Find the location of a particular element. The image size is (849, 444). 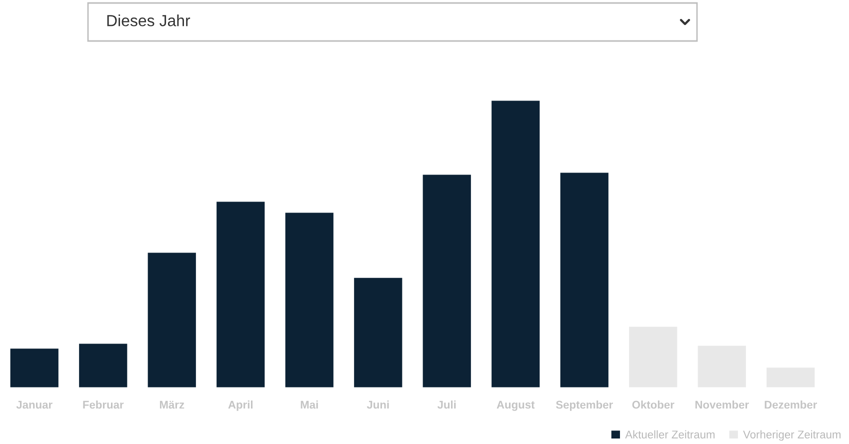

x-tick-label: August is located at coordinates (515, 405).